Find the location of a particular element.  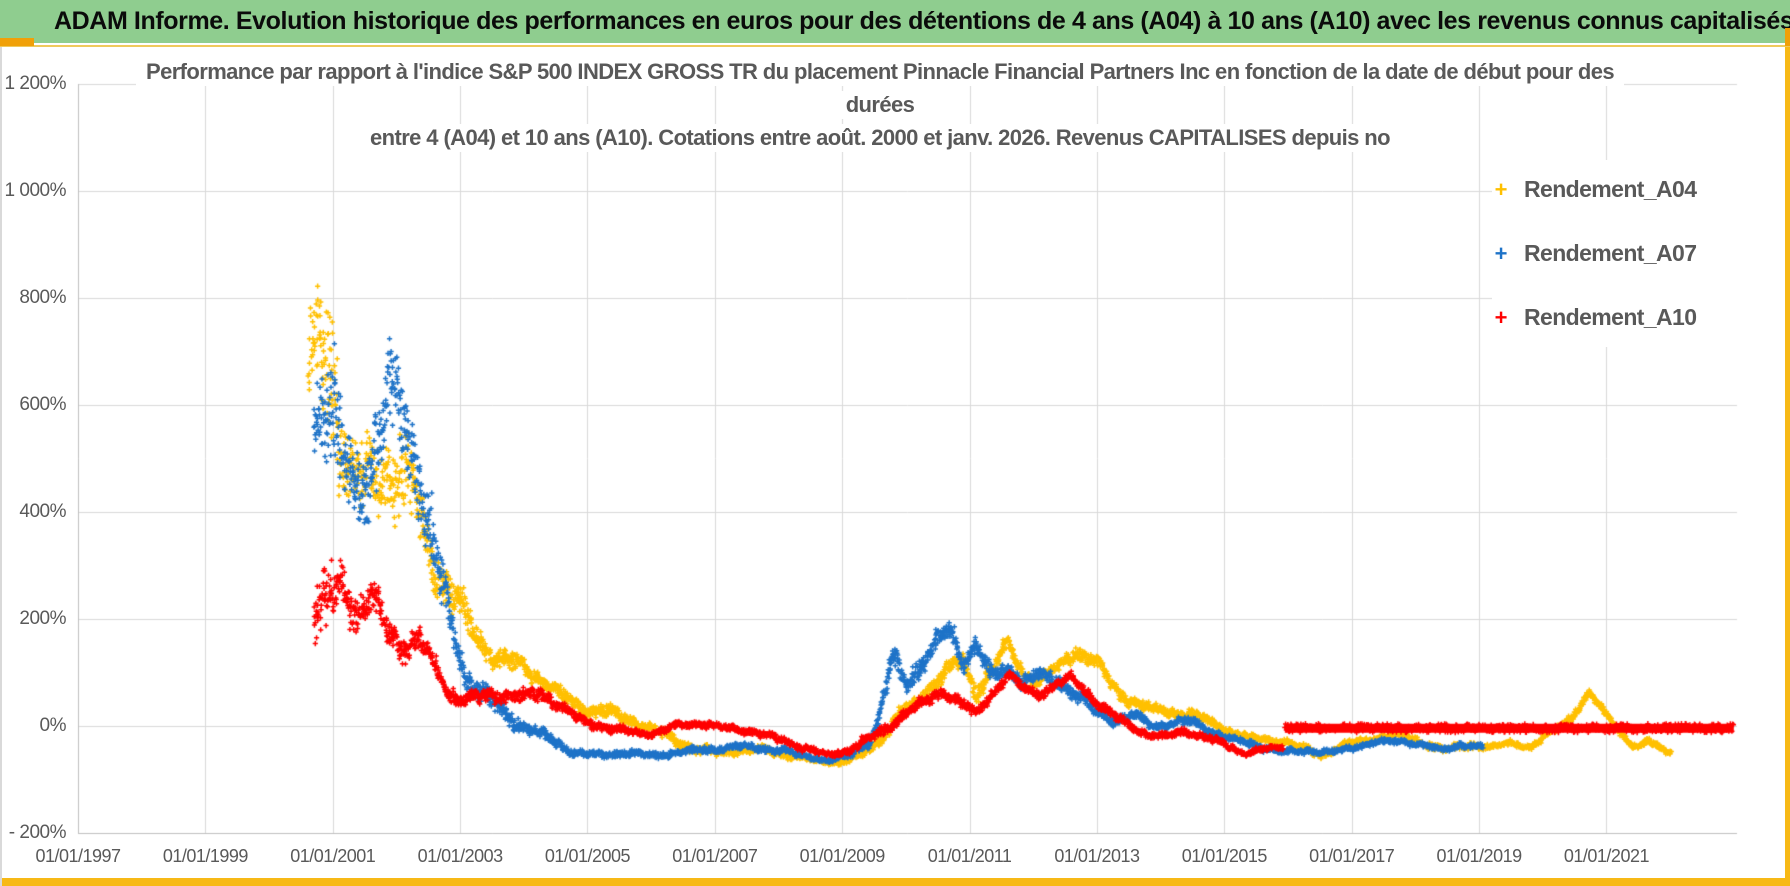

legend-item-rendement_a10: + Rendement_A10 is located at coordinates (1620, 317).